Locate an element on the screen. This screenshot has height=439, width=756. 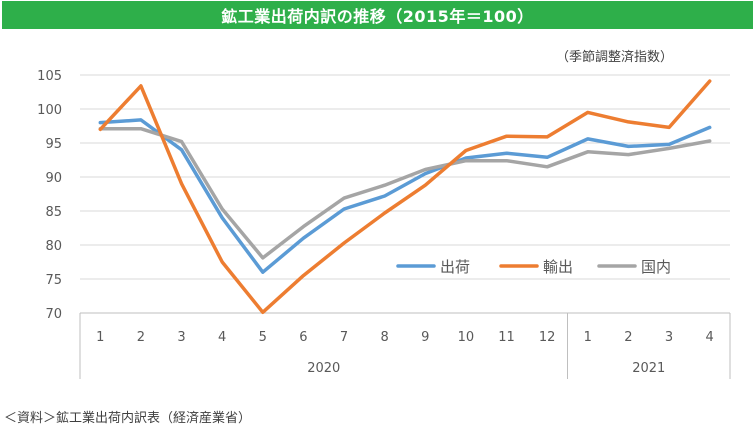
x-tick-label: 5 is located at coordinates (263, 337).